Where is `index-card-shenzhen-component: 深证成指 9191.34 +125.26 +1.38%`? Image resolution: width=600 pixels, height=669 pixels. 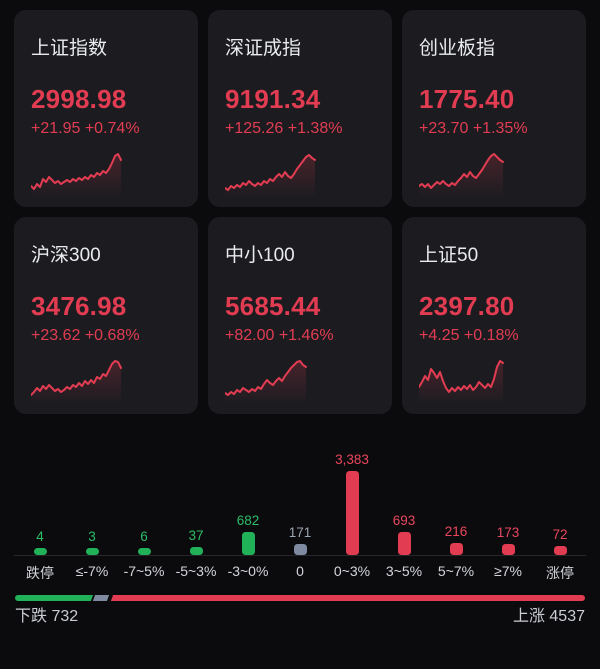
index-card-shenzhen-component: 深证成指 9191.34 +125.26 +1.38% is located at coordinates (300, 108).